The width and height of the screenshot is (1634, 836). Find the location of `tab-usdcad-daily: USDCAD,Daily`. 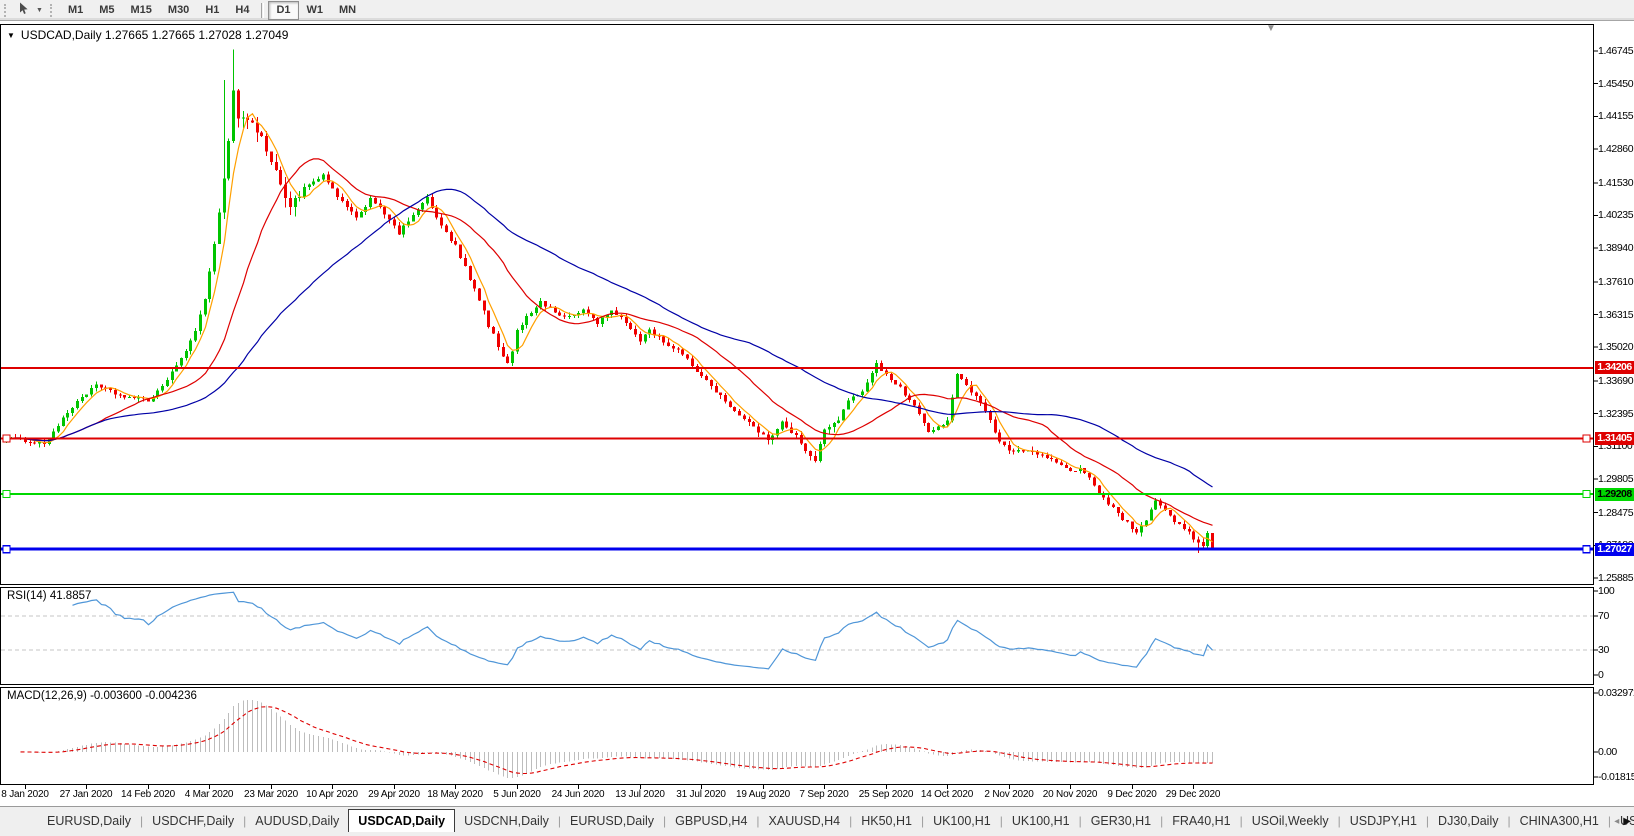

tab-usdcad-daily: USDCAD,Daily is located at coordinates (402, 820).